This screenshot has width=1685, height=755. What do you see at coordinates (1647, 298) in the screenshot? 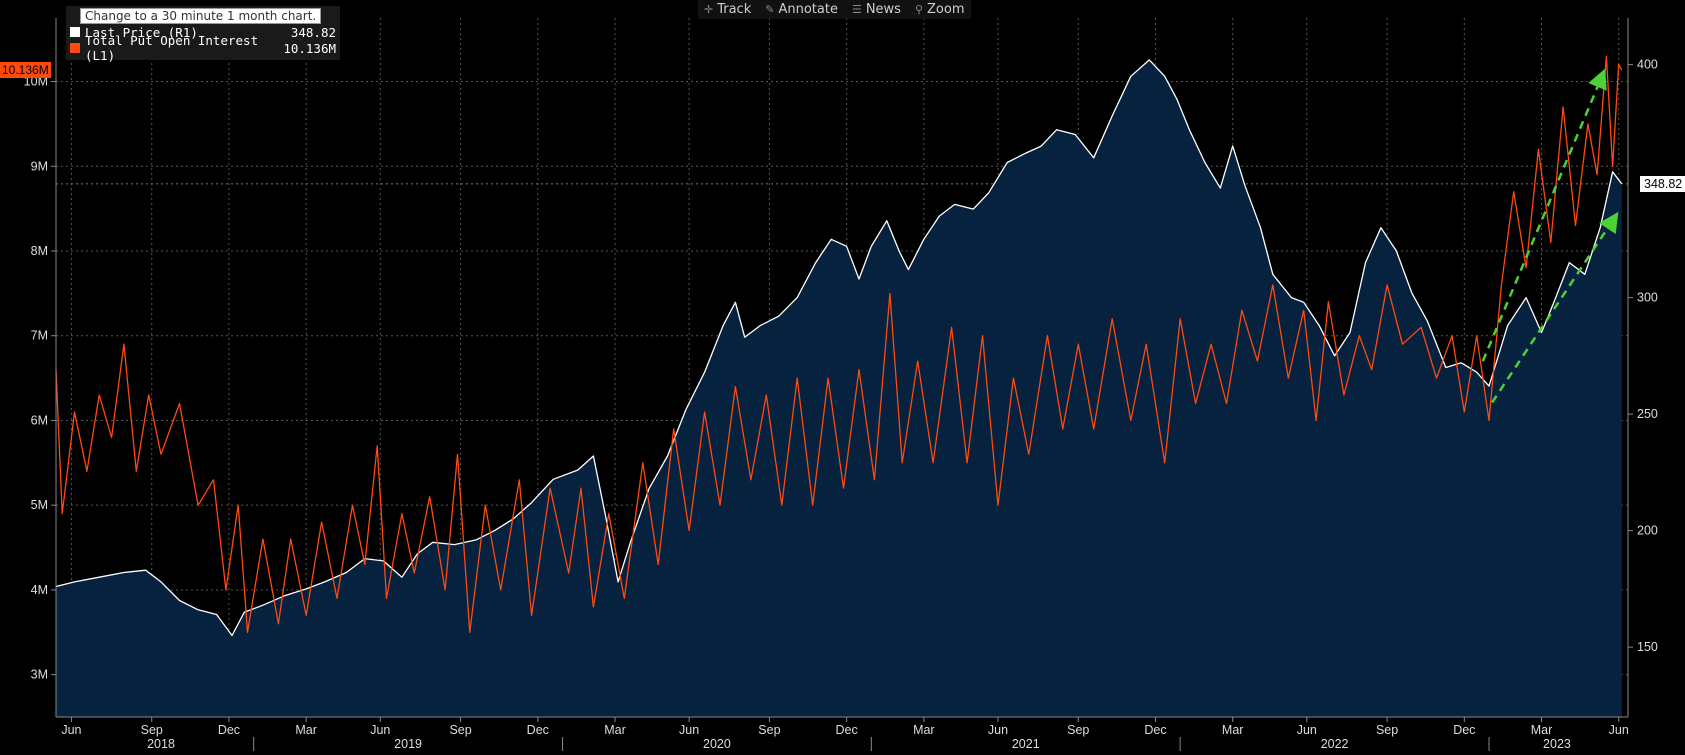
I see `right-tick-label: 300` at bounding box center [1647, 298].